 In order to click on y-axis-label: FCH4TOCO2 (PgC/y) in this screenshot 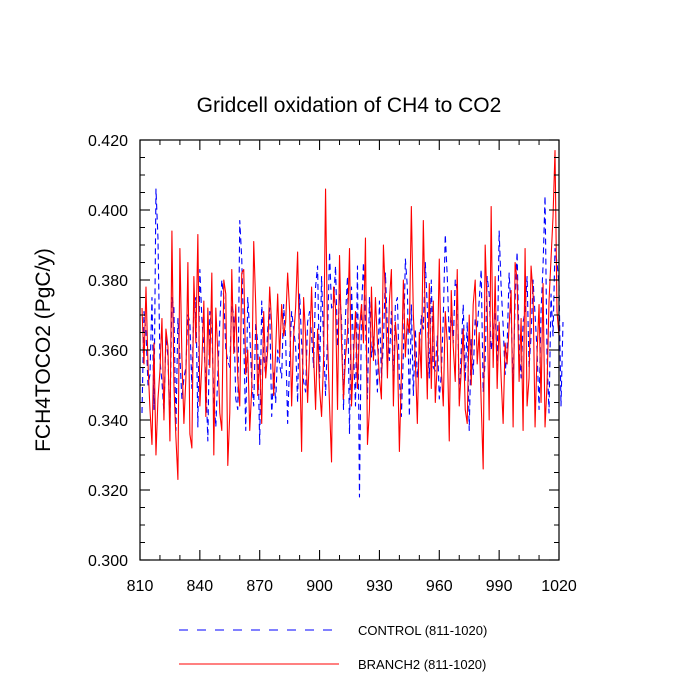, I will do `click(43, 350)`.